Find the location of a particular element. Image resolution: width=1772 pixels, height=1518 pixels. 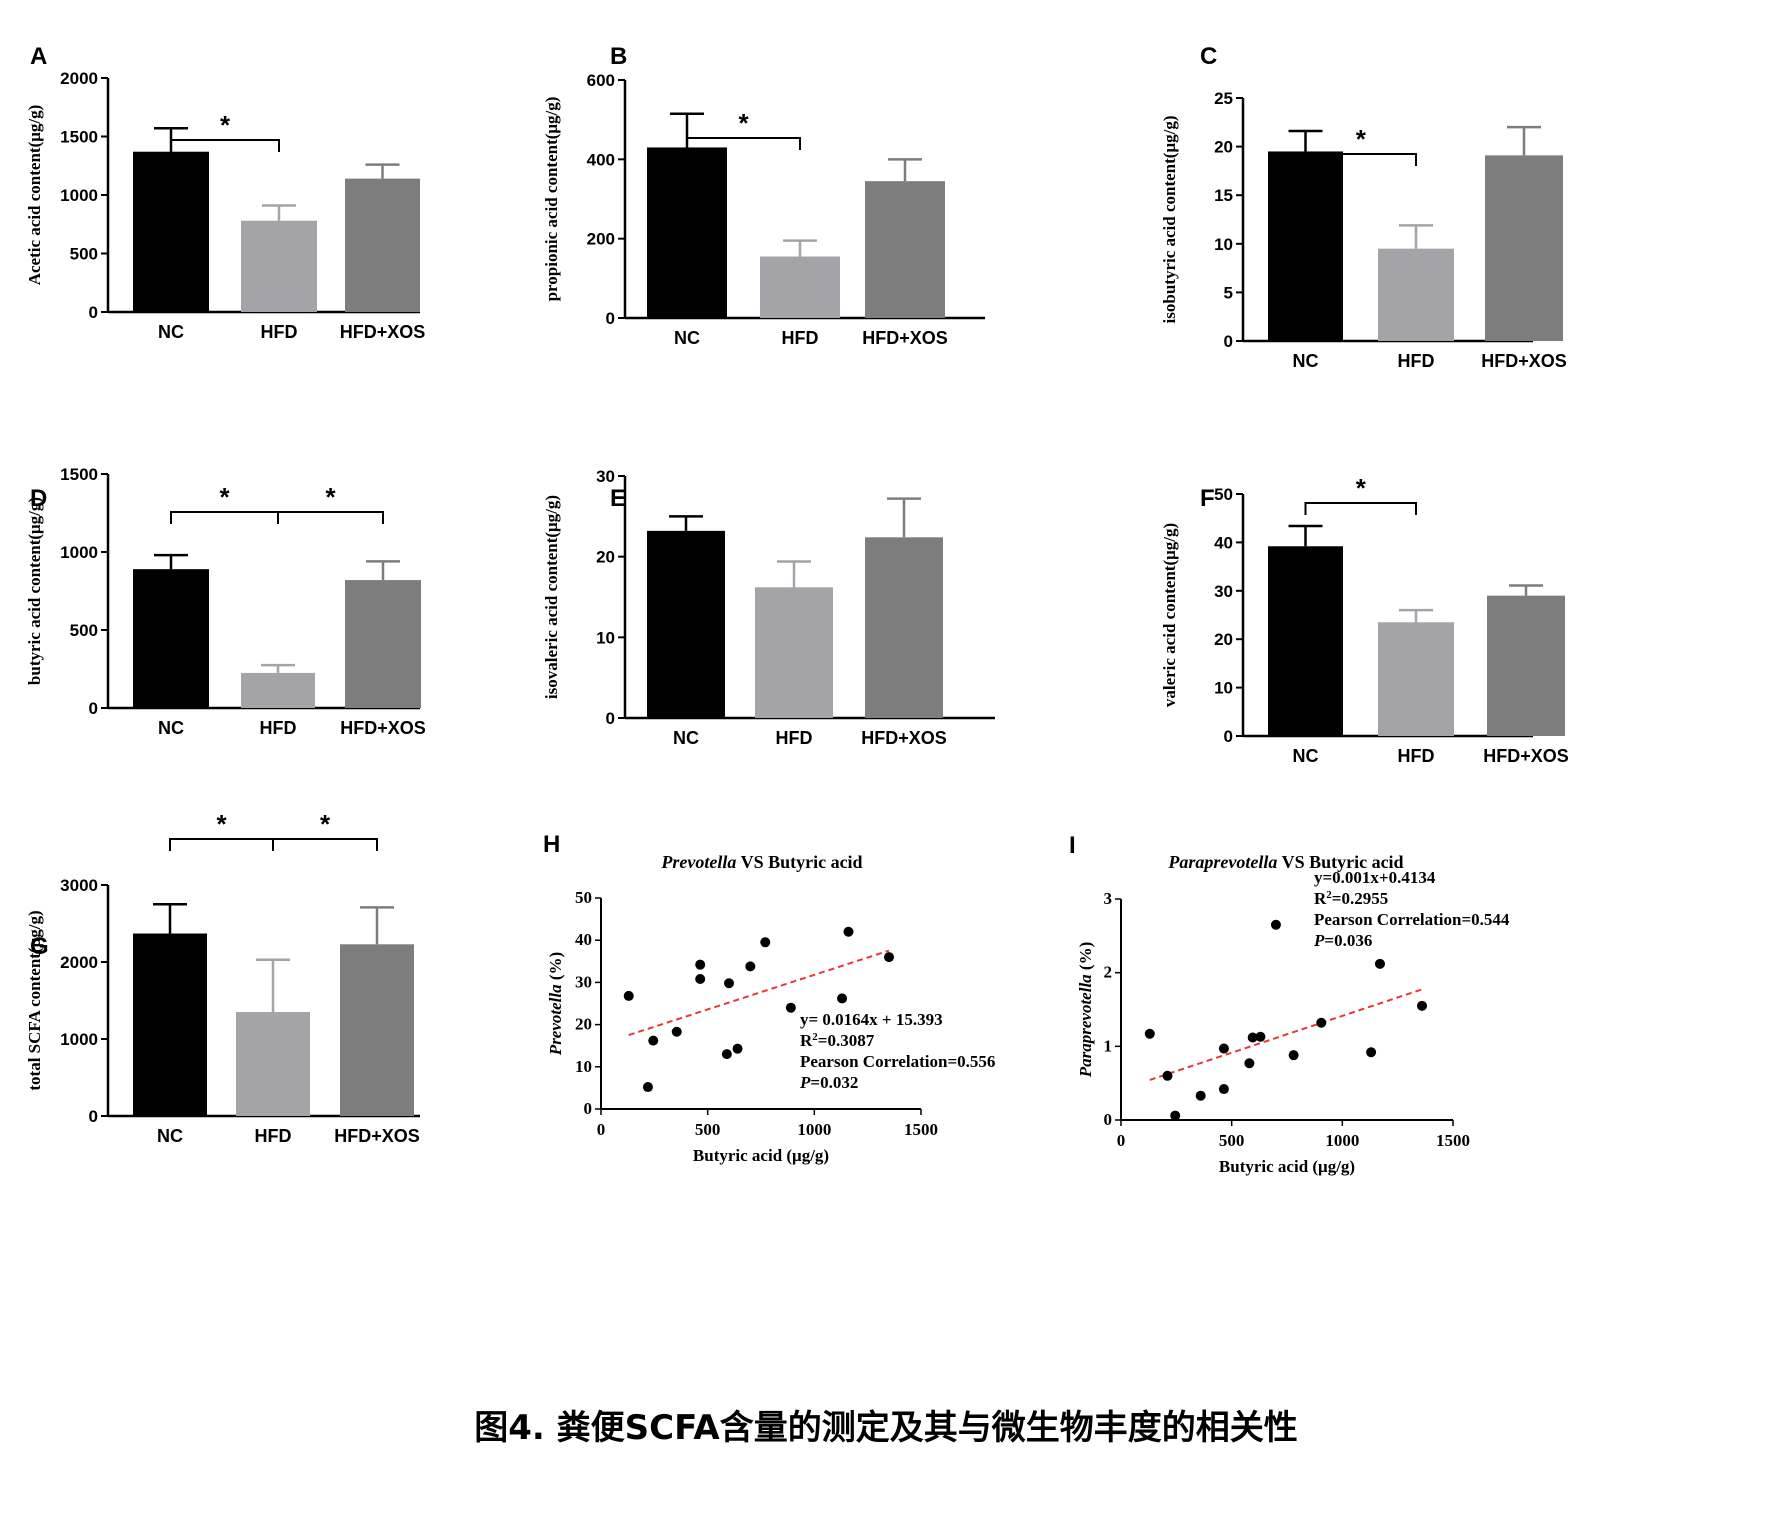

y-tick-label: 600 is located at coordinates (601, 80).